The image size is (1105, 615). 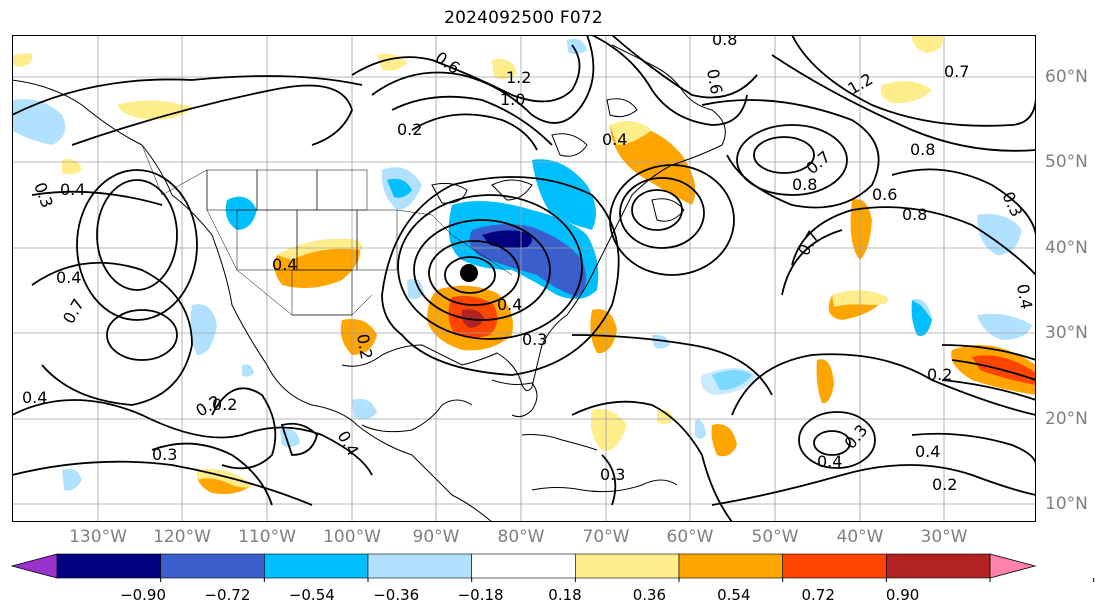 I want to click on colorbar-tick-label: −0.72, so click(x=227, y=595).